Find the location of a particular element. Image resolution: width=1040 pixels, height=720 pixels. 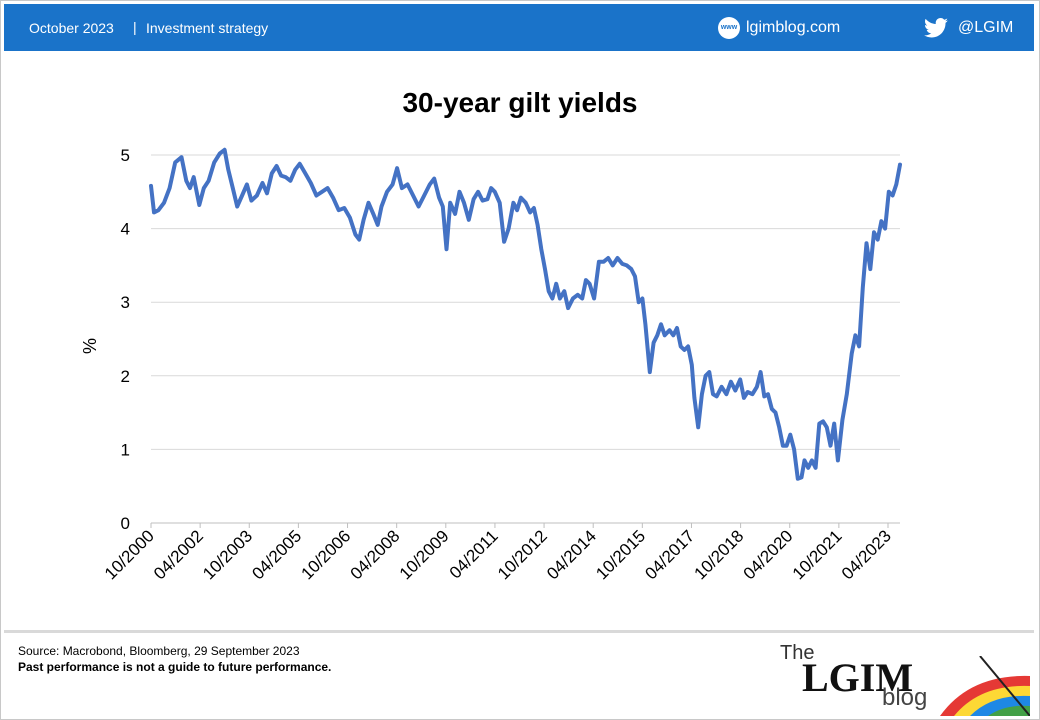

lgim-blog-logo: The LGIM blog is located at coordinates (905, 678).